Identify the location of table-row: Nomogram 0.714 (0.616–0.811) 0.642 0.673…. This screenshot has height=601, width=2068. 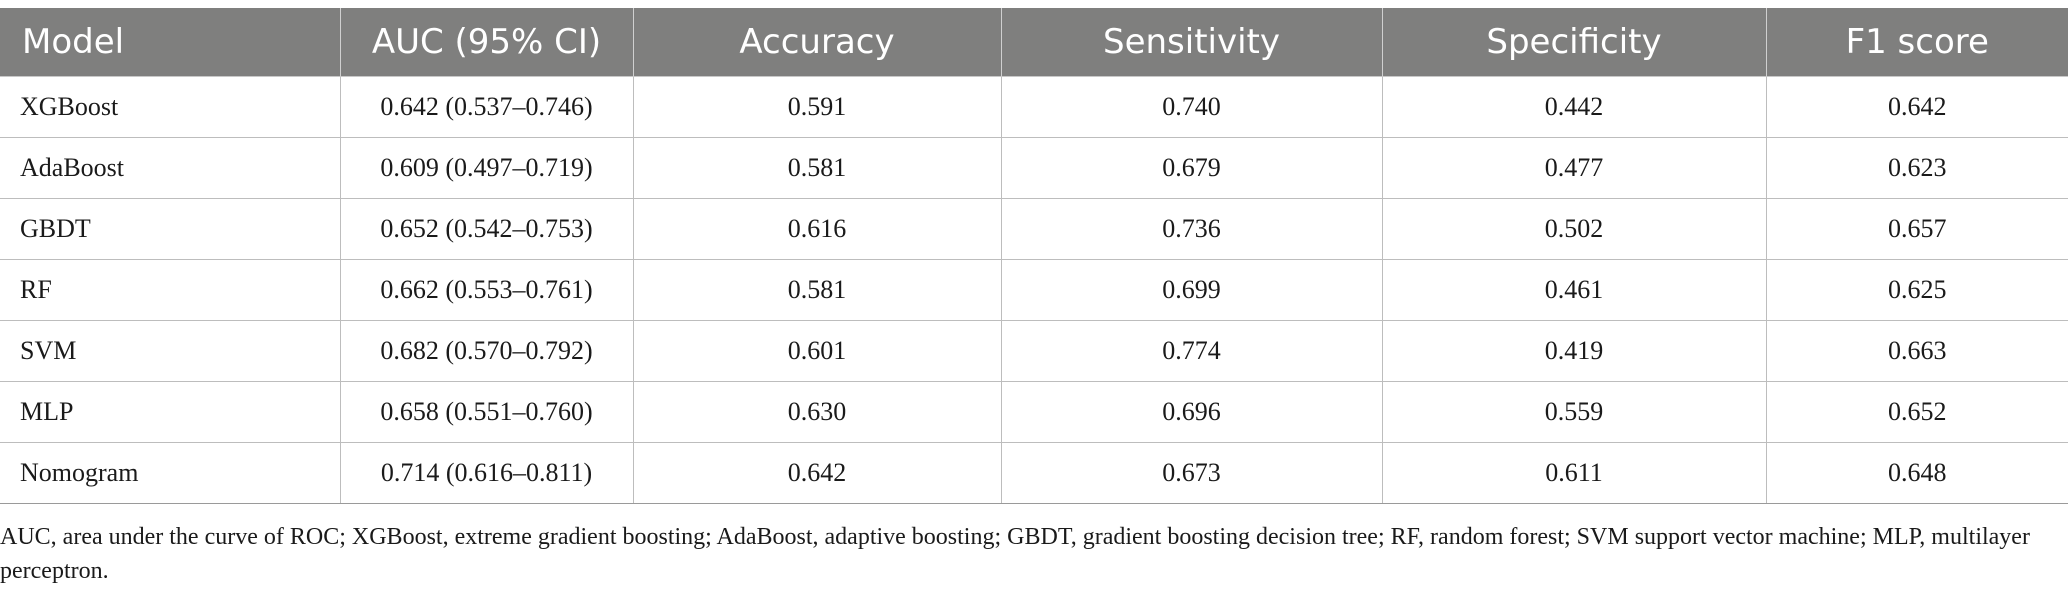
(1034, 473).